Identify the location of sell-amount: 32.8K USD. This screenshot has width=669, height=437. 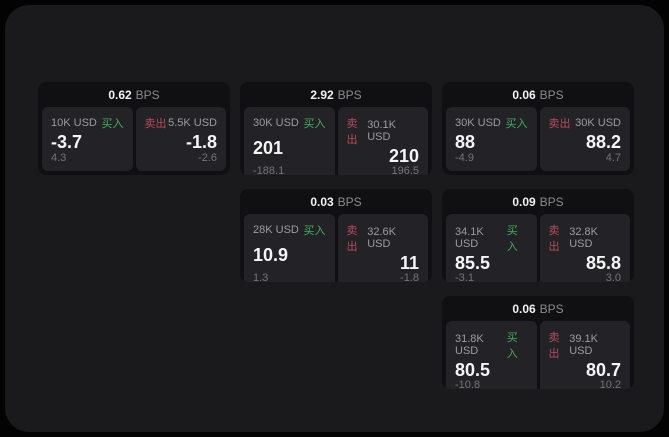
(583, 238).